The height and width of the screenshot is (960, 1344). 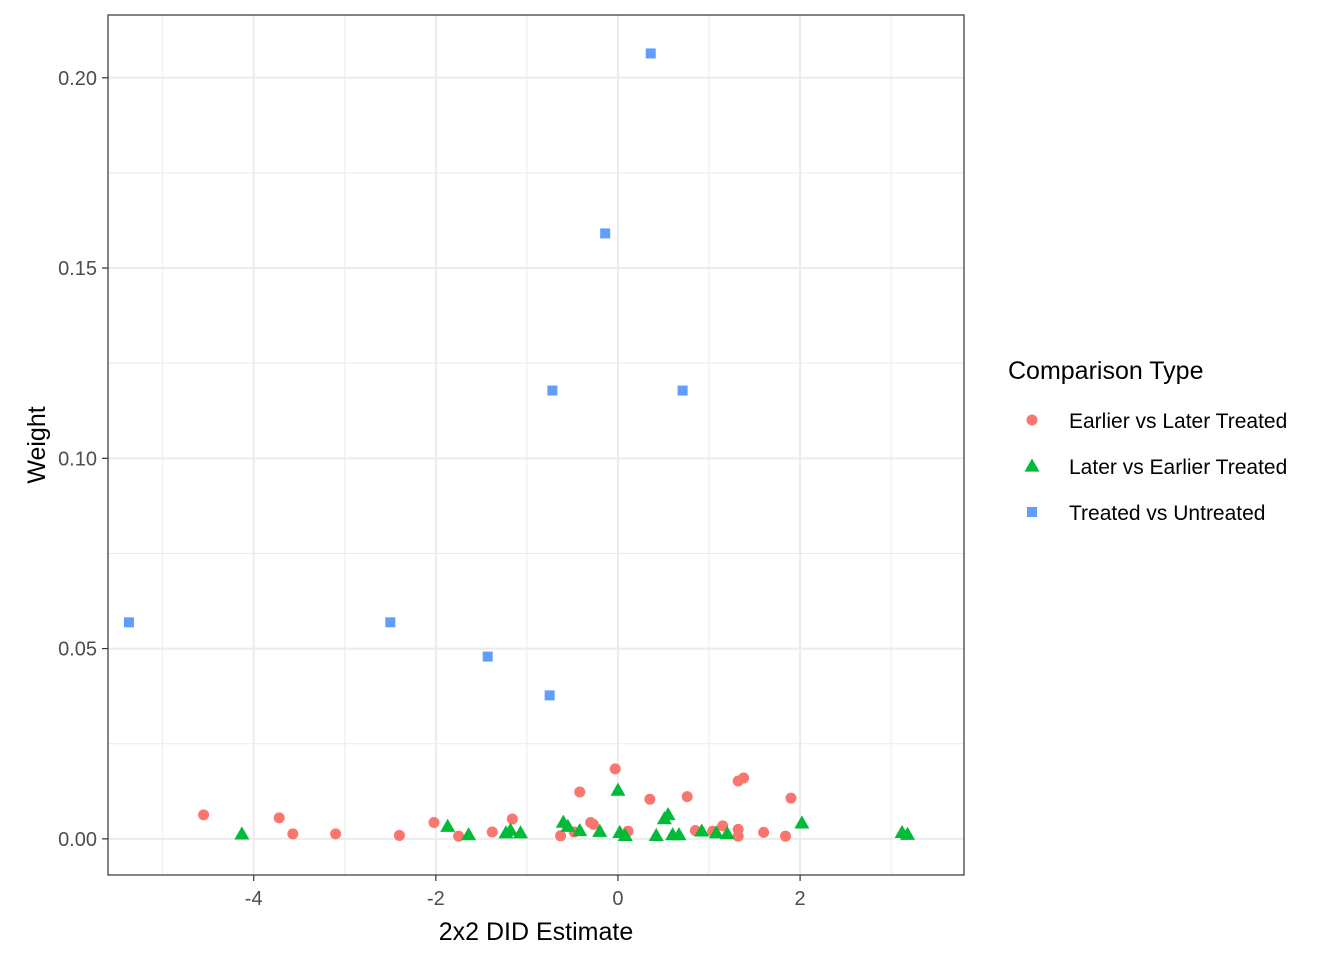 I want to click on legend-key-circle, so click(x=1032, y=420).